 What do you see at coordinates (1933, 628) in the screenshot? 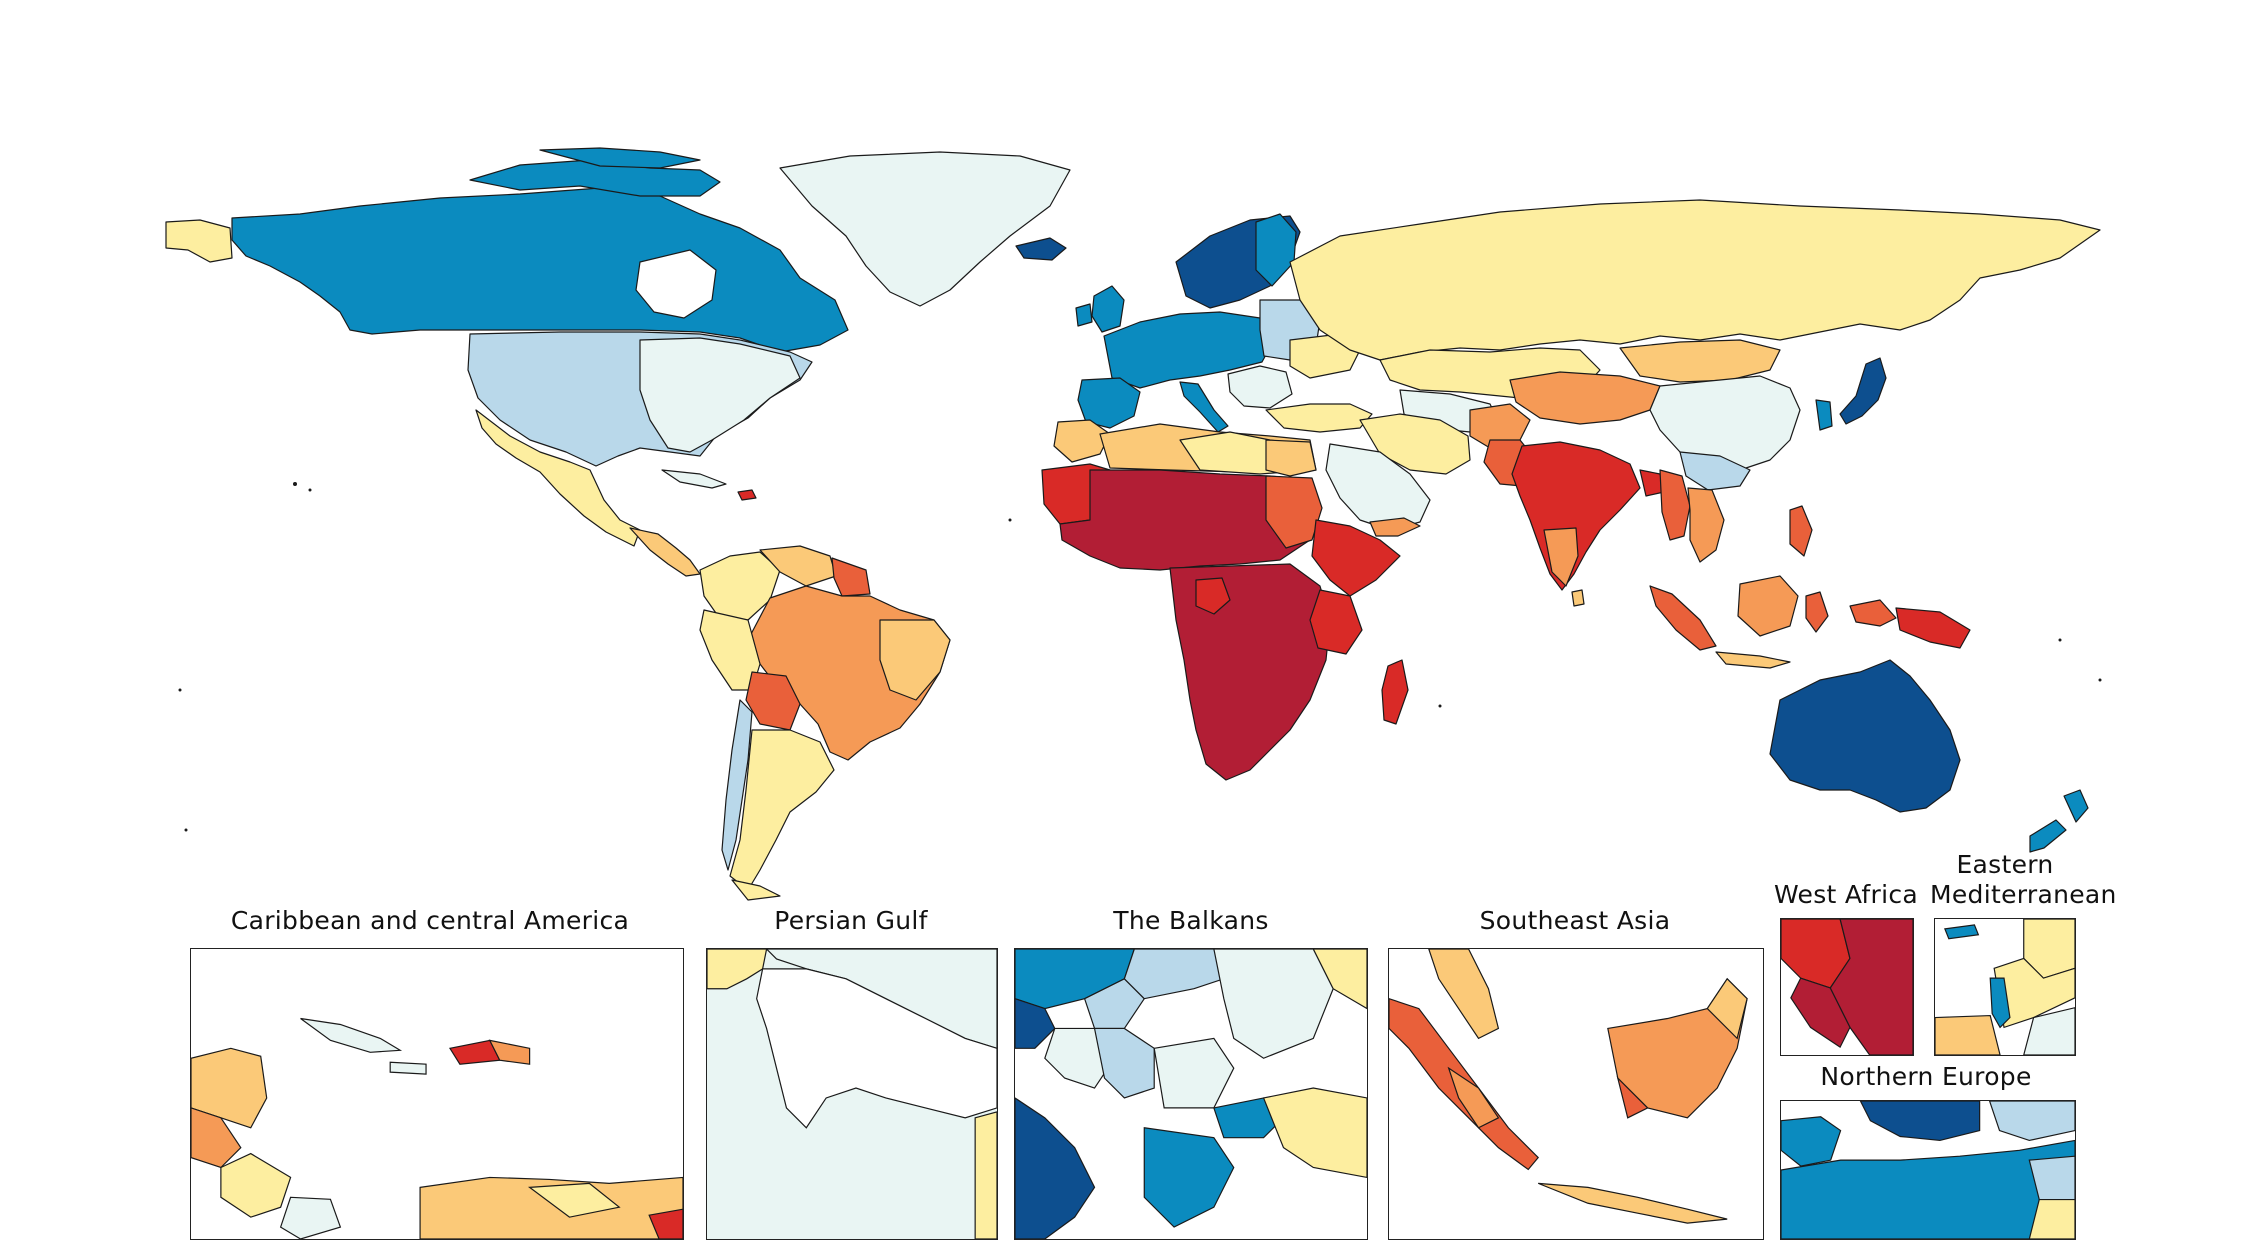
I see `region-png` at bounding box center [1933, 628].